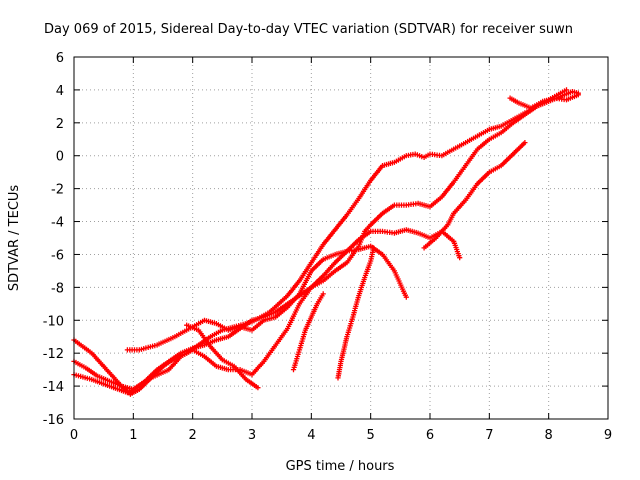 Image resolution: width=640 pixels, height=480 pixels. What do you see at coordinates (371, 435) in the screenshot?
I see `x-tick-label: 5` at bounding box center [371, 435].